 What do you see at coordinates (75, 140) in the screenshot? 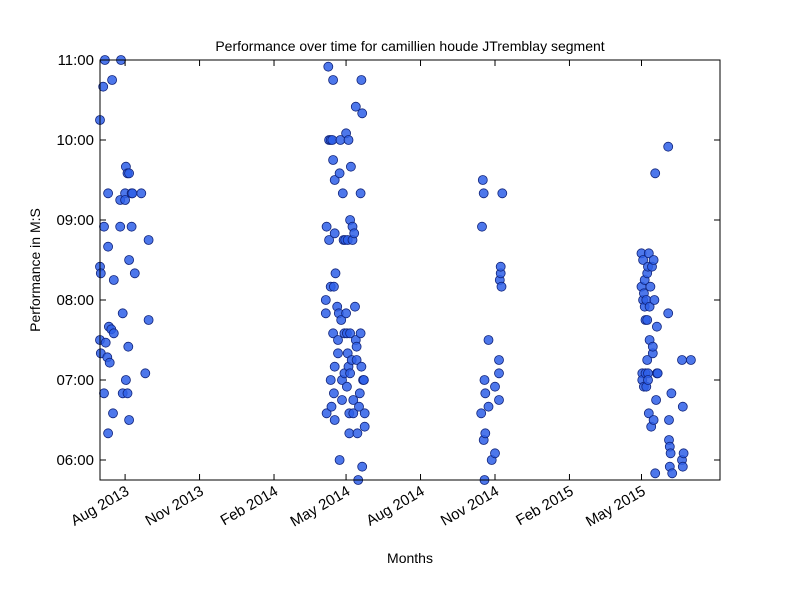
I see `y-tick-label: 10:00` at bounding box center [75, 140].